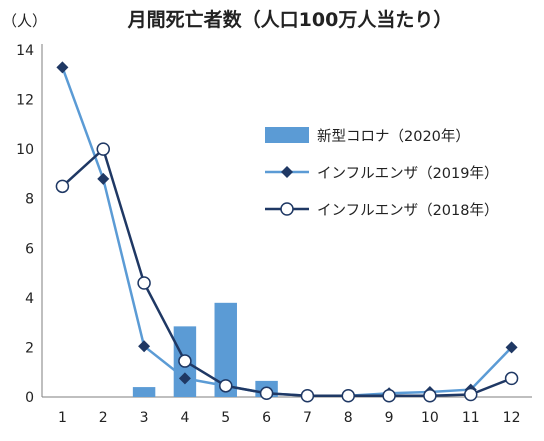 The height and width of the screenshot is (441, 544). Describe the element at coordinates (389, 418) in the screenshot. I see `x-tick-label: 9` at that location.